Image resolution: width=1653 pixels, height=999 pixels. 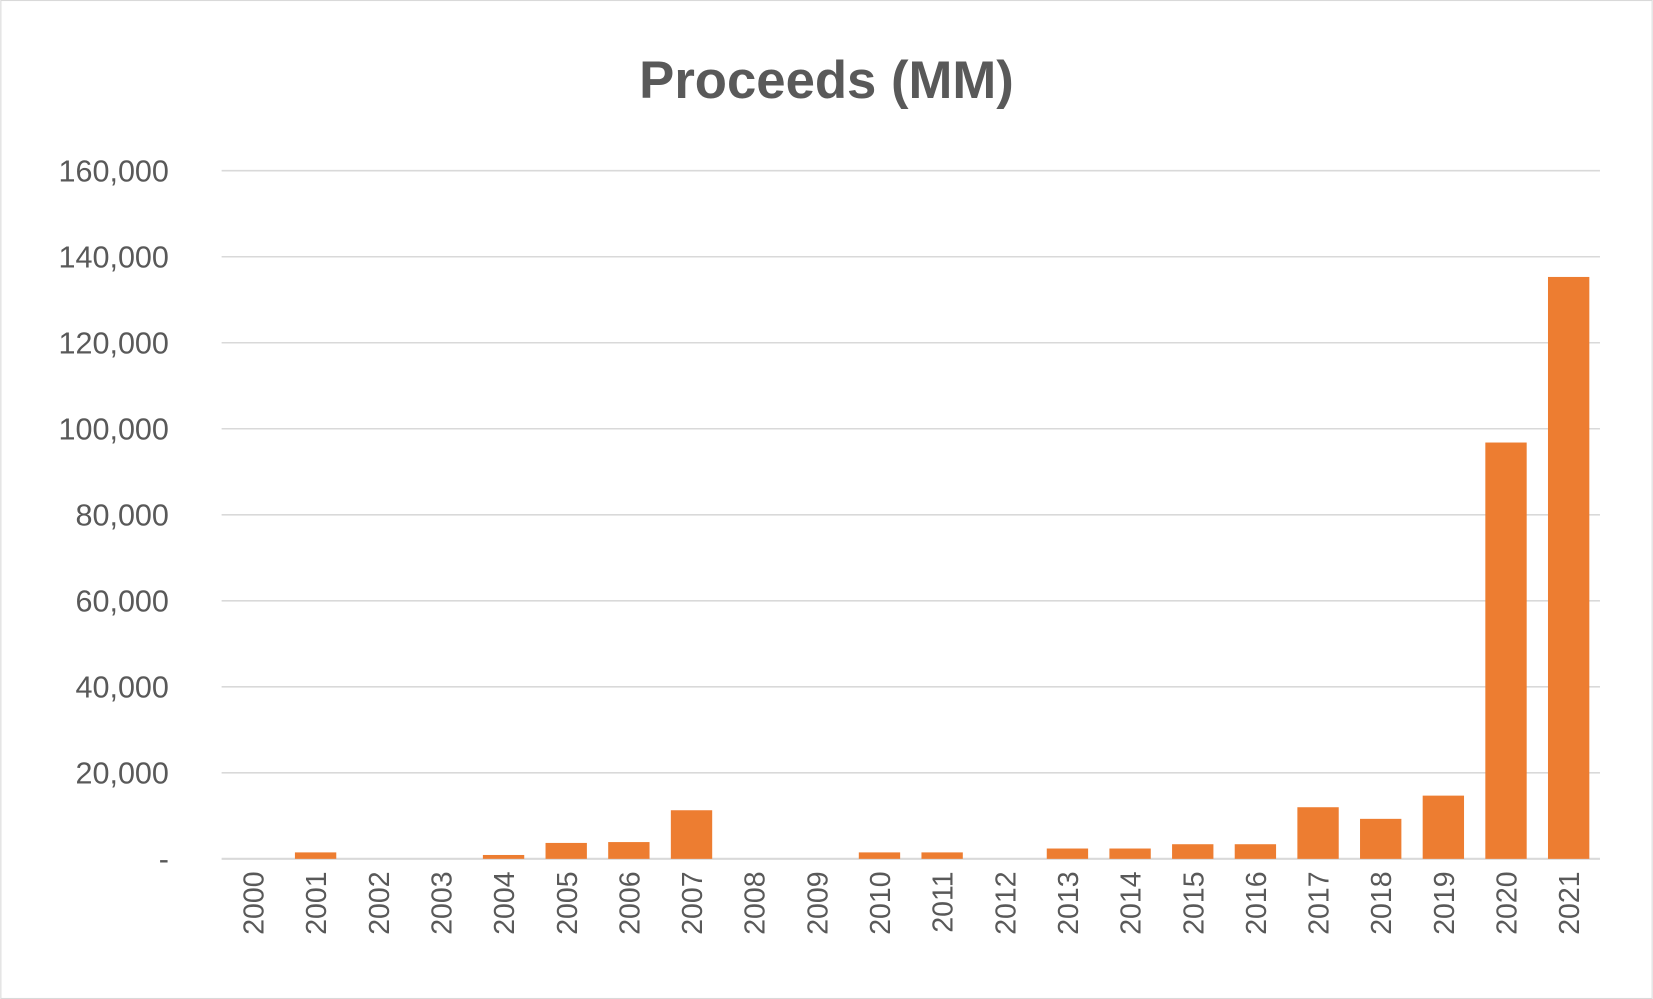 I want to click on x-tick-label: 2010, so click(x=881, y=902).